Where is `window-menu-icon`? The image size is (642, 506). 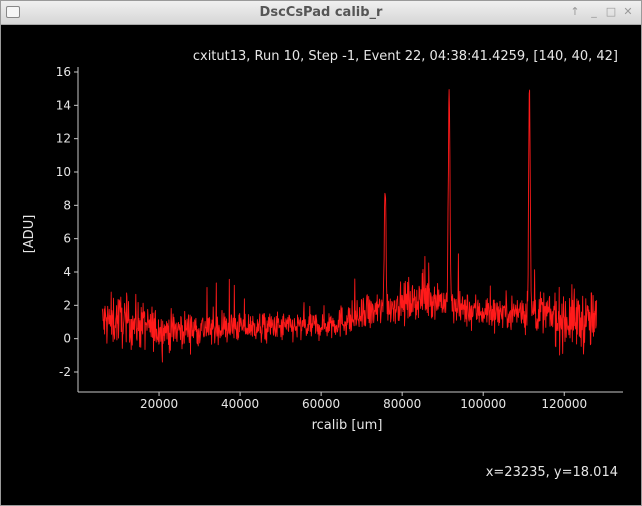 window-menu-icon is located at coordinates (13, 12).